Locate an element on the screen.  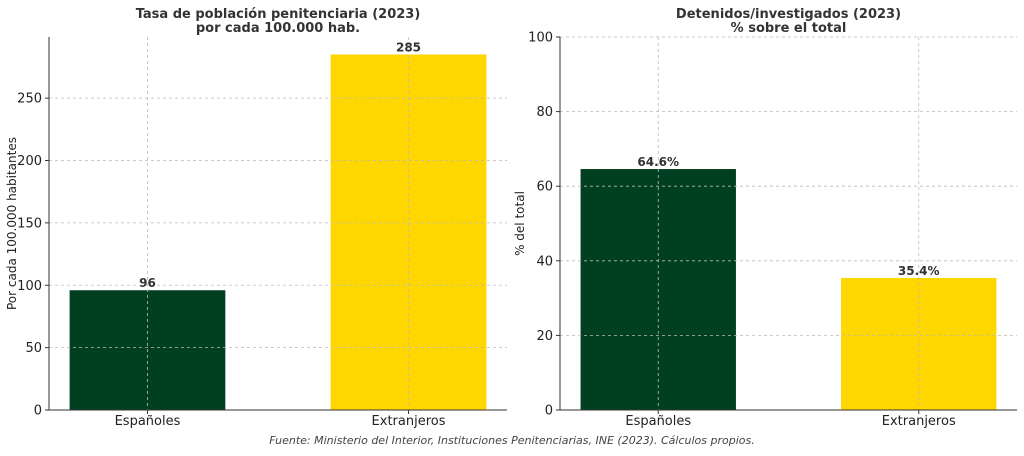
y-tick-label: 150 is located at coordinates (29, 223).